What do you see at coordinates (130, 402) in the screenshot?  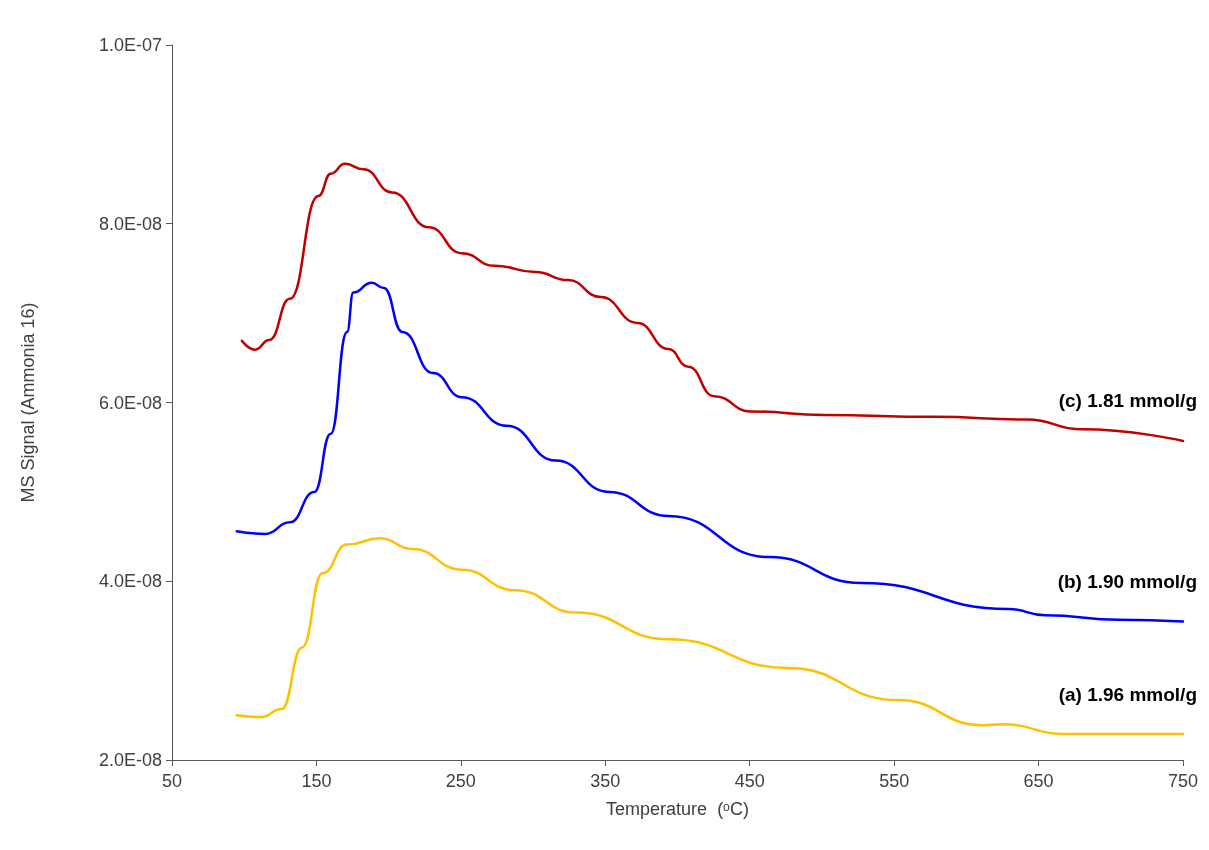 I see `y-tick-label: 6.0E-08` at bounding box center [130, 402].